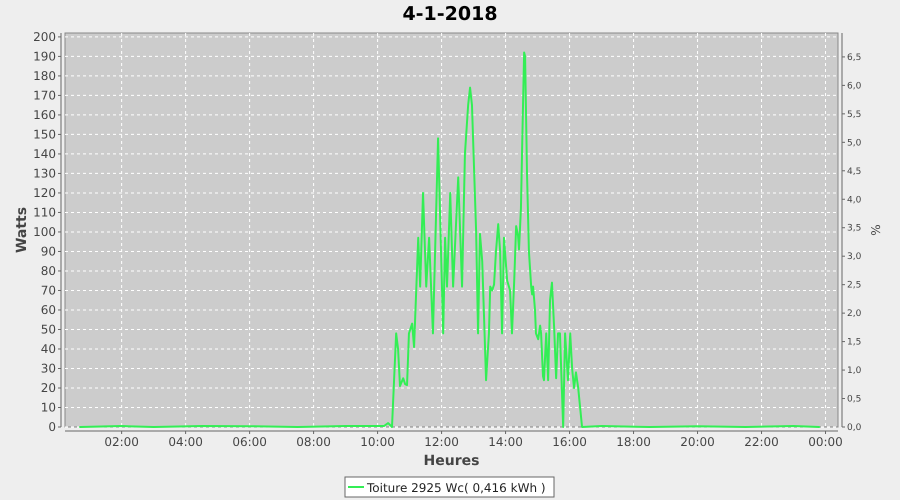 The image size is (900, 500). What do you see at coordinates (121, 442) in the screenshot?
I see `x-tick-label: 02:00` at bounding box center [121, 442].